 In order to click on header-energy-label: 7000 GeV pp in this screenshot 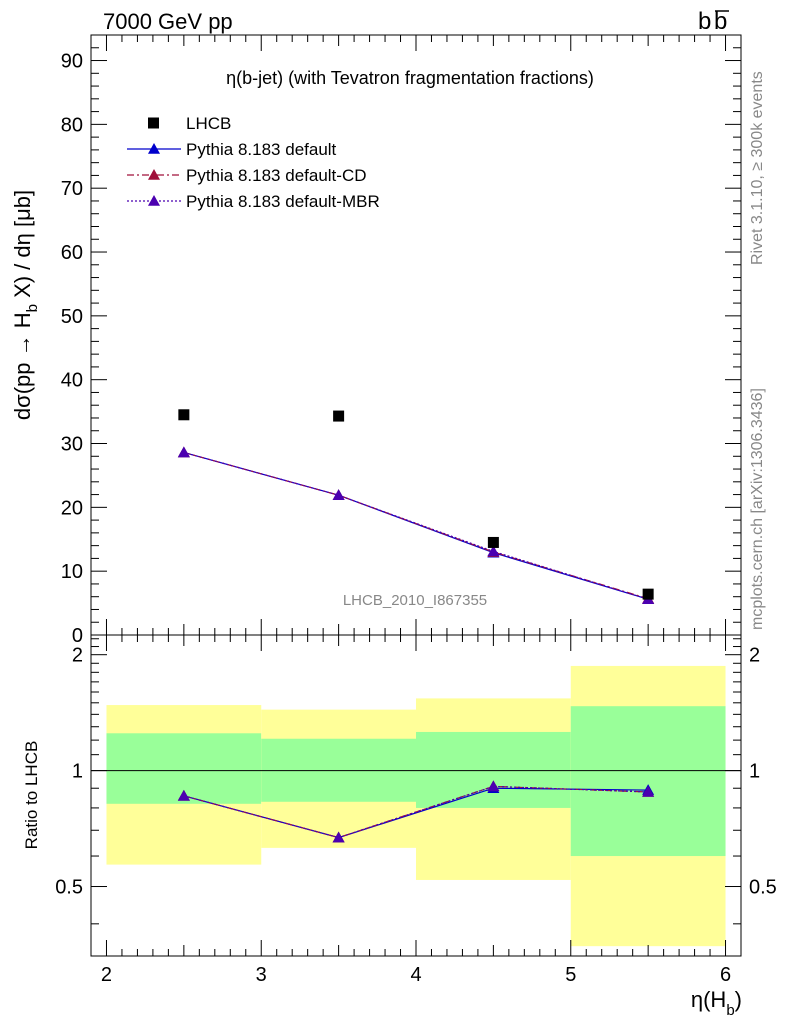, I will do `click(168, 21)`.